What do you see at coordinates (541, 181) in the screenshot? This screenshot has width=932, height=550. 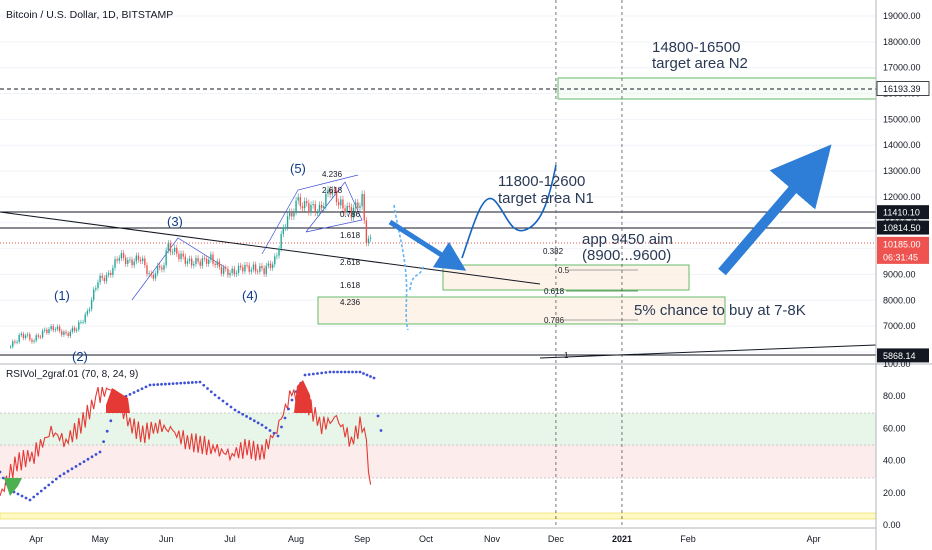 I see `target-n1-range: 11800-12600` at bounding box center [541, 181].